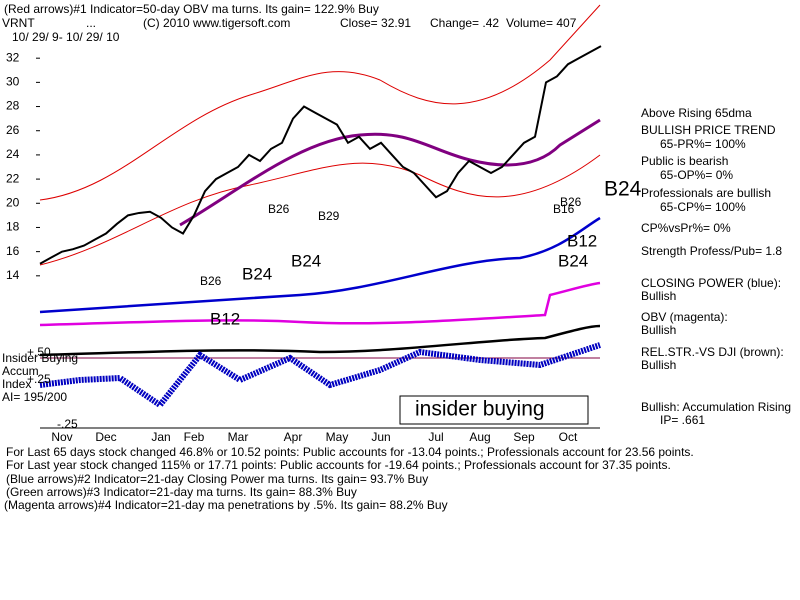 The image size is (800, 600). Describe the element at coordinates (39, 352) in the screenshot. I see `annotation: +.50` at that location.